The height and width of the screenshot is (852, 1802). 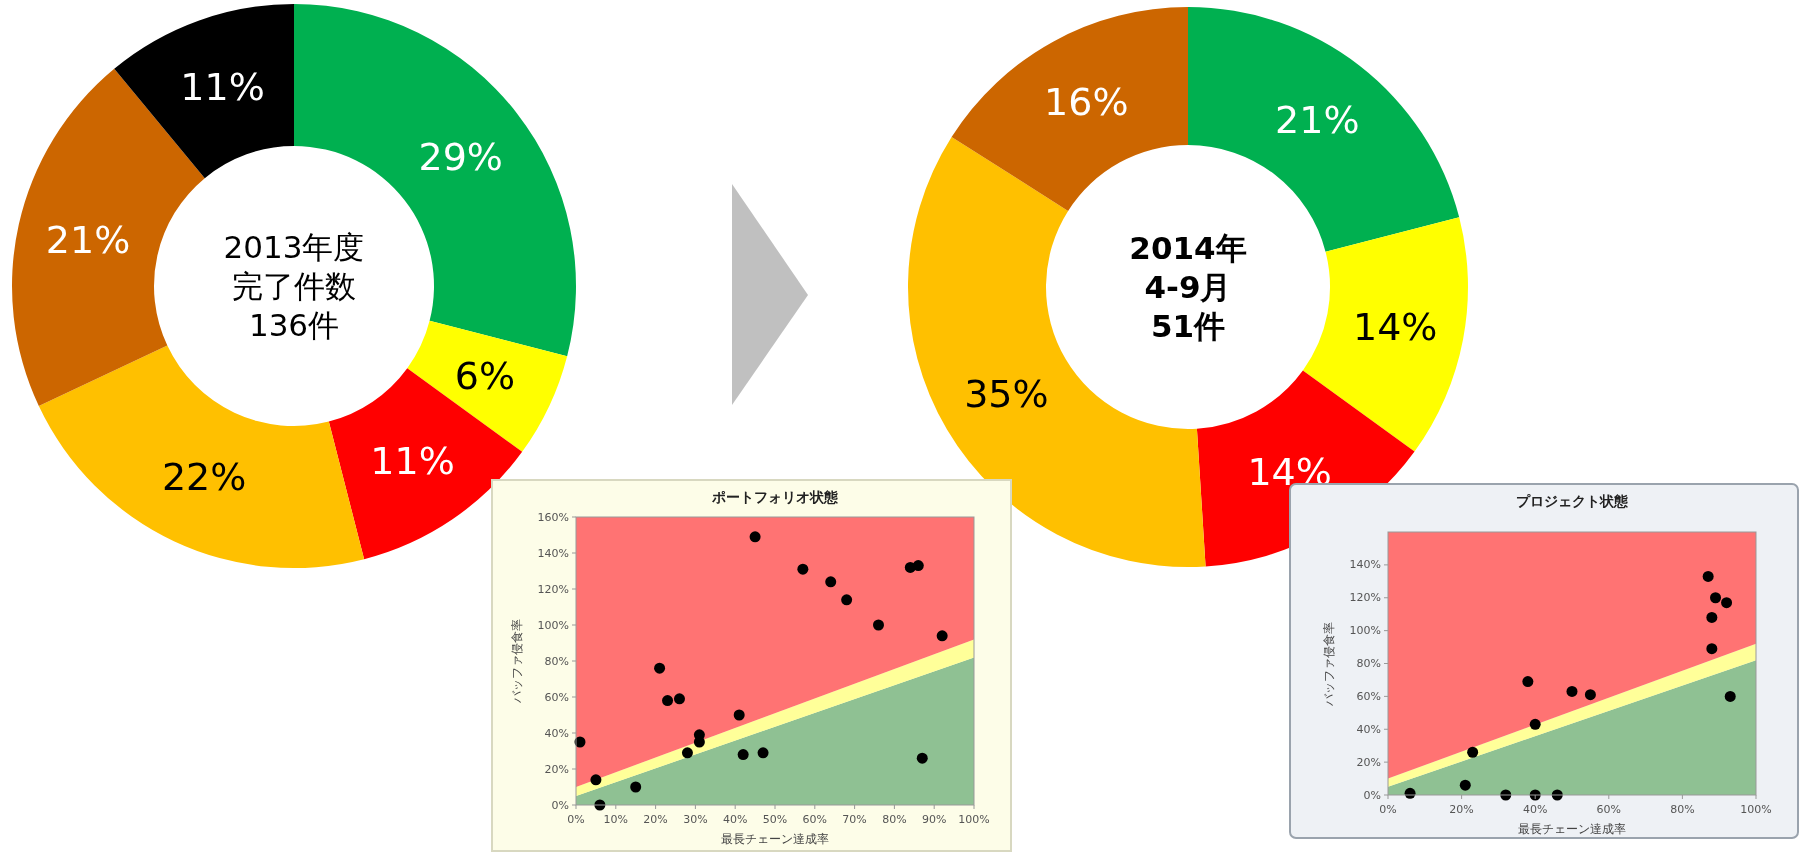 I want to click on x-tick-label: 90%, so click(x=934, y=819).